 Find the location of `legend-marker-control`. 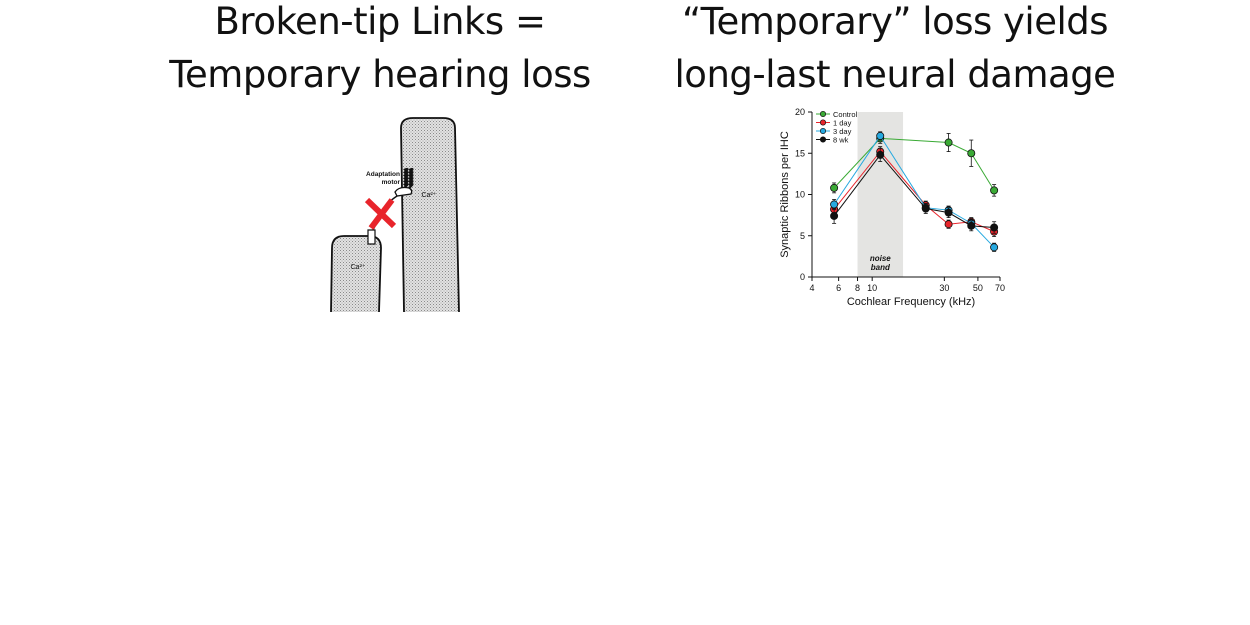

legend-marker-control is located at coordinates (823, 114).